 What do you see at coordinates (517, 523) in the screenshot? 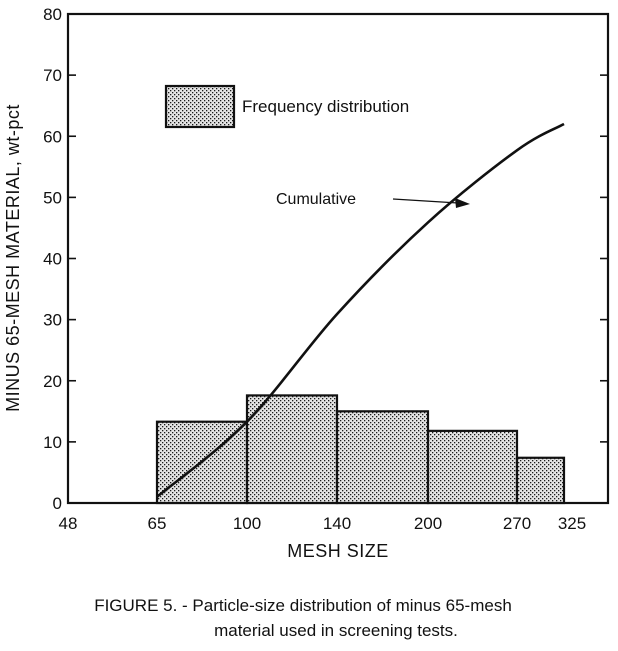
I see `x-tick-label-270: 270` at bounding box center [517, 523].